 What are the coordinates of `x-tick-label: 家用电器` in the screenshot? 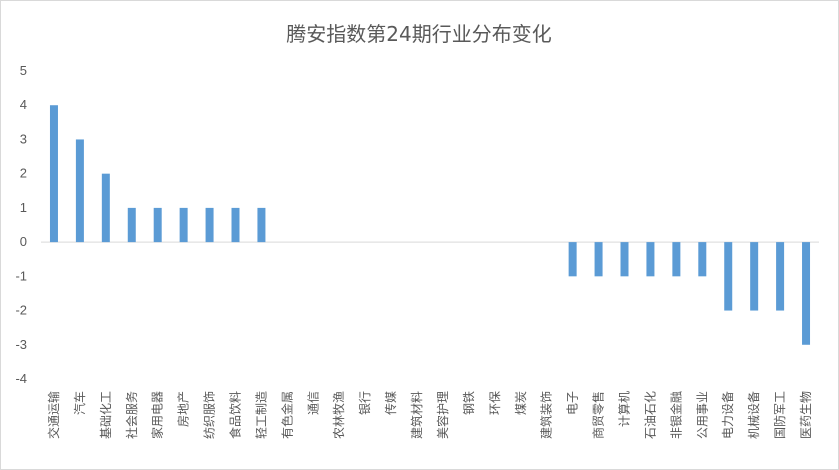 It's located at (157, 415).